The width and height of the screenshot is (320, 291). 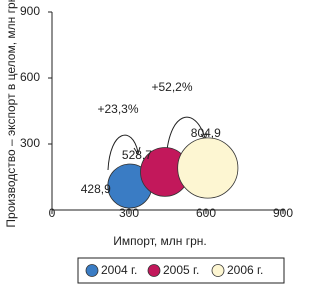 What do you see at coordinates (160, 241) in the screenshot?
I see `x-axis-label: Импорт, млн грн.` at bounding box center [160, 241].